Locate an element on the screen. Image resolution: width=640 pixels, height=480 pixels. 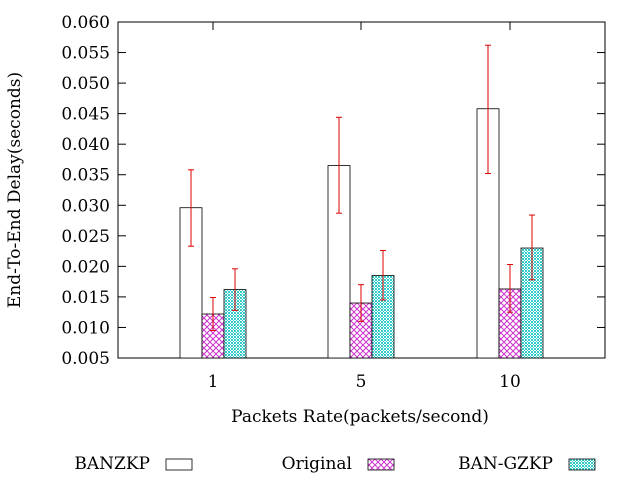
y-tick-label: 0.060 is located at coordinates (85, 23).